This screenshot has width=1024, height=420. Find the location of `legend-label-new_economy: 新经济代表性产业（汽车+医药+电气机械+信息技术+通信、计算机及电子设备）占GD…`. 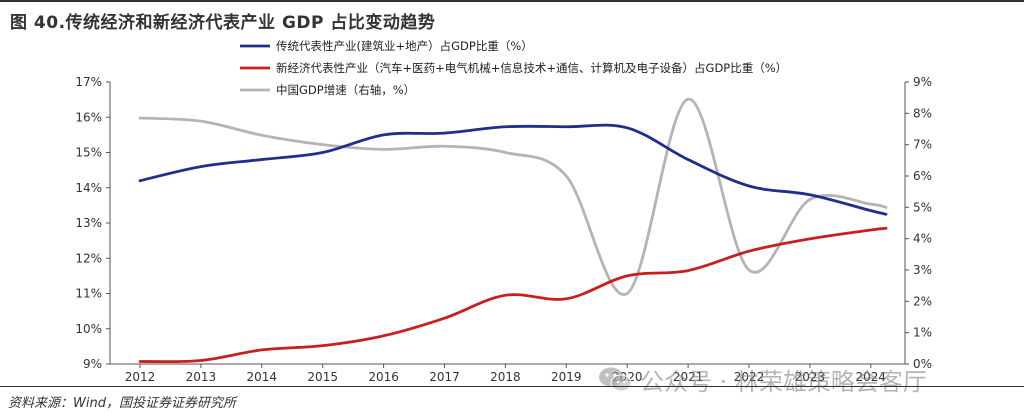

legend-label-new_economy: 新经济代表性产业（汽车+医药+电气机械+信息技术+通信、计算机及电子设备）占GD… is located at coordinates (531, 68).